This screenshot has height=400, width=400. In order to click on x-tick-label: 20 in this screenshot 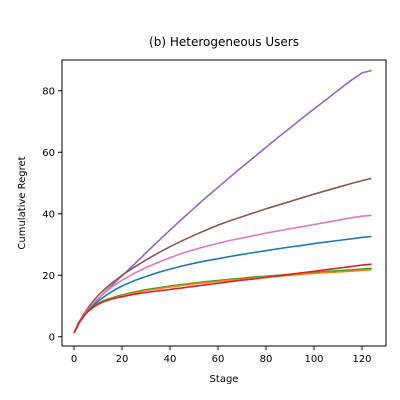, I will do `click(122, 359)`.